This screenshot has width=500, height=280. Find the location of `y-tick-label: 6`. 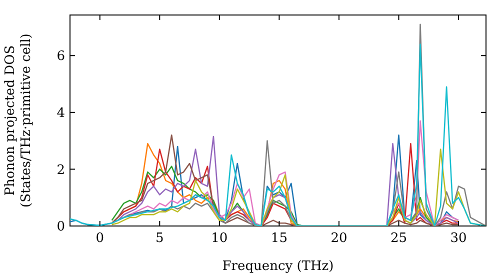

y-tick-label: 6 is located at coordinates (60, 56).